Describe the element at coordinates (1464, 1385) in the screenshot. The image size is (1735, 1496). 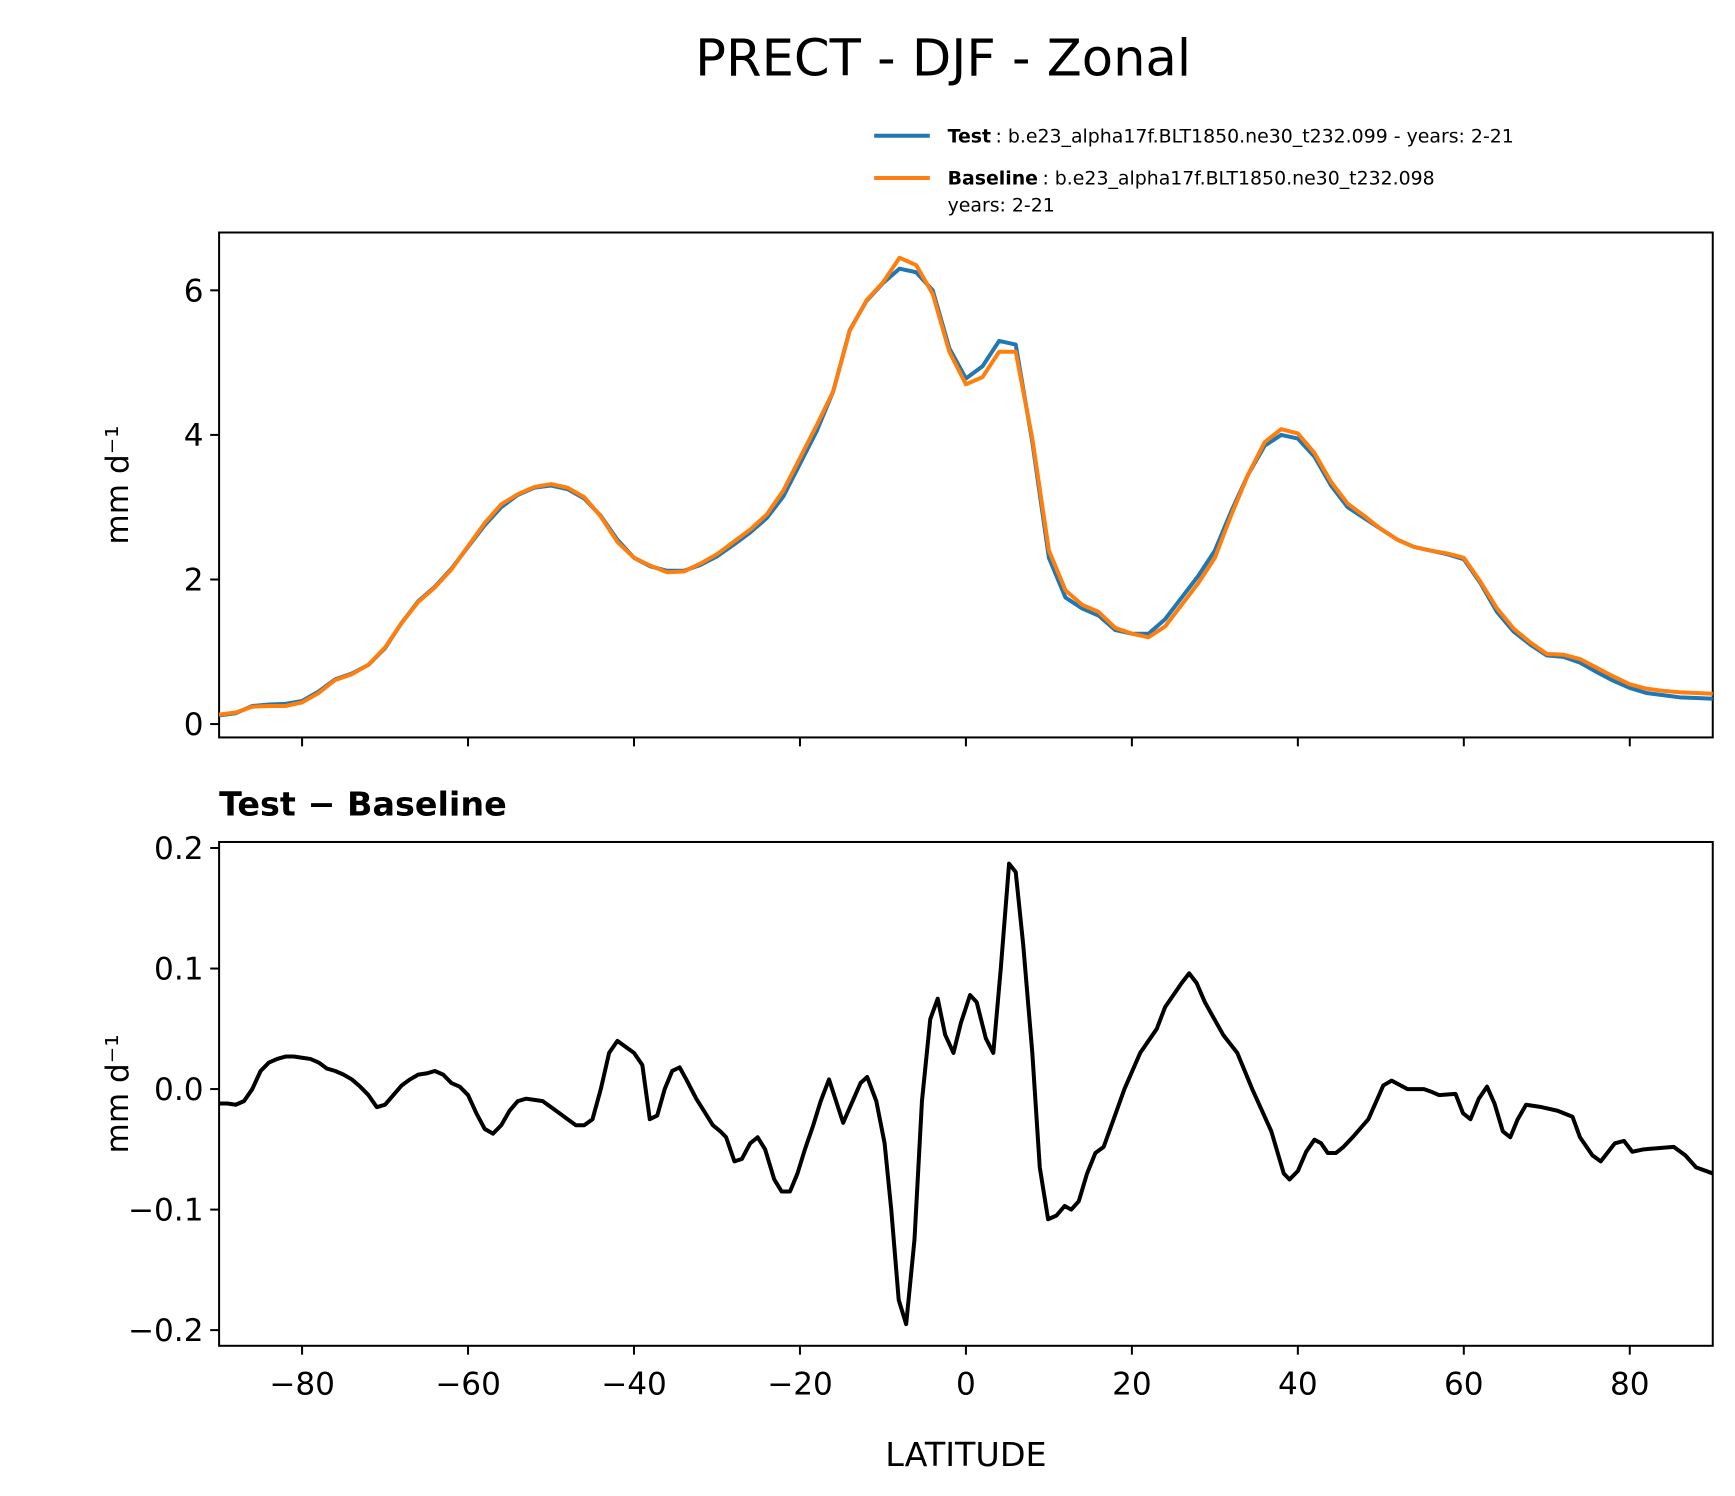
I see `x-tick-label: 60` at that location.